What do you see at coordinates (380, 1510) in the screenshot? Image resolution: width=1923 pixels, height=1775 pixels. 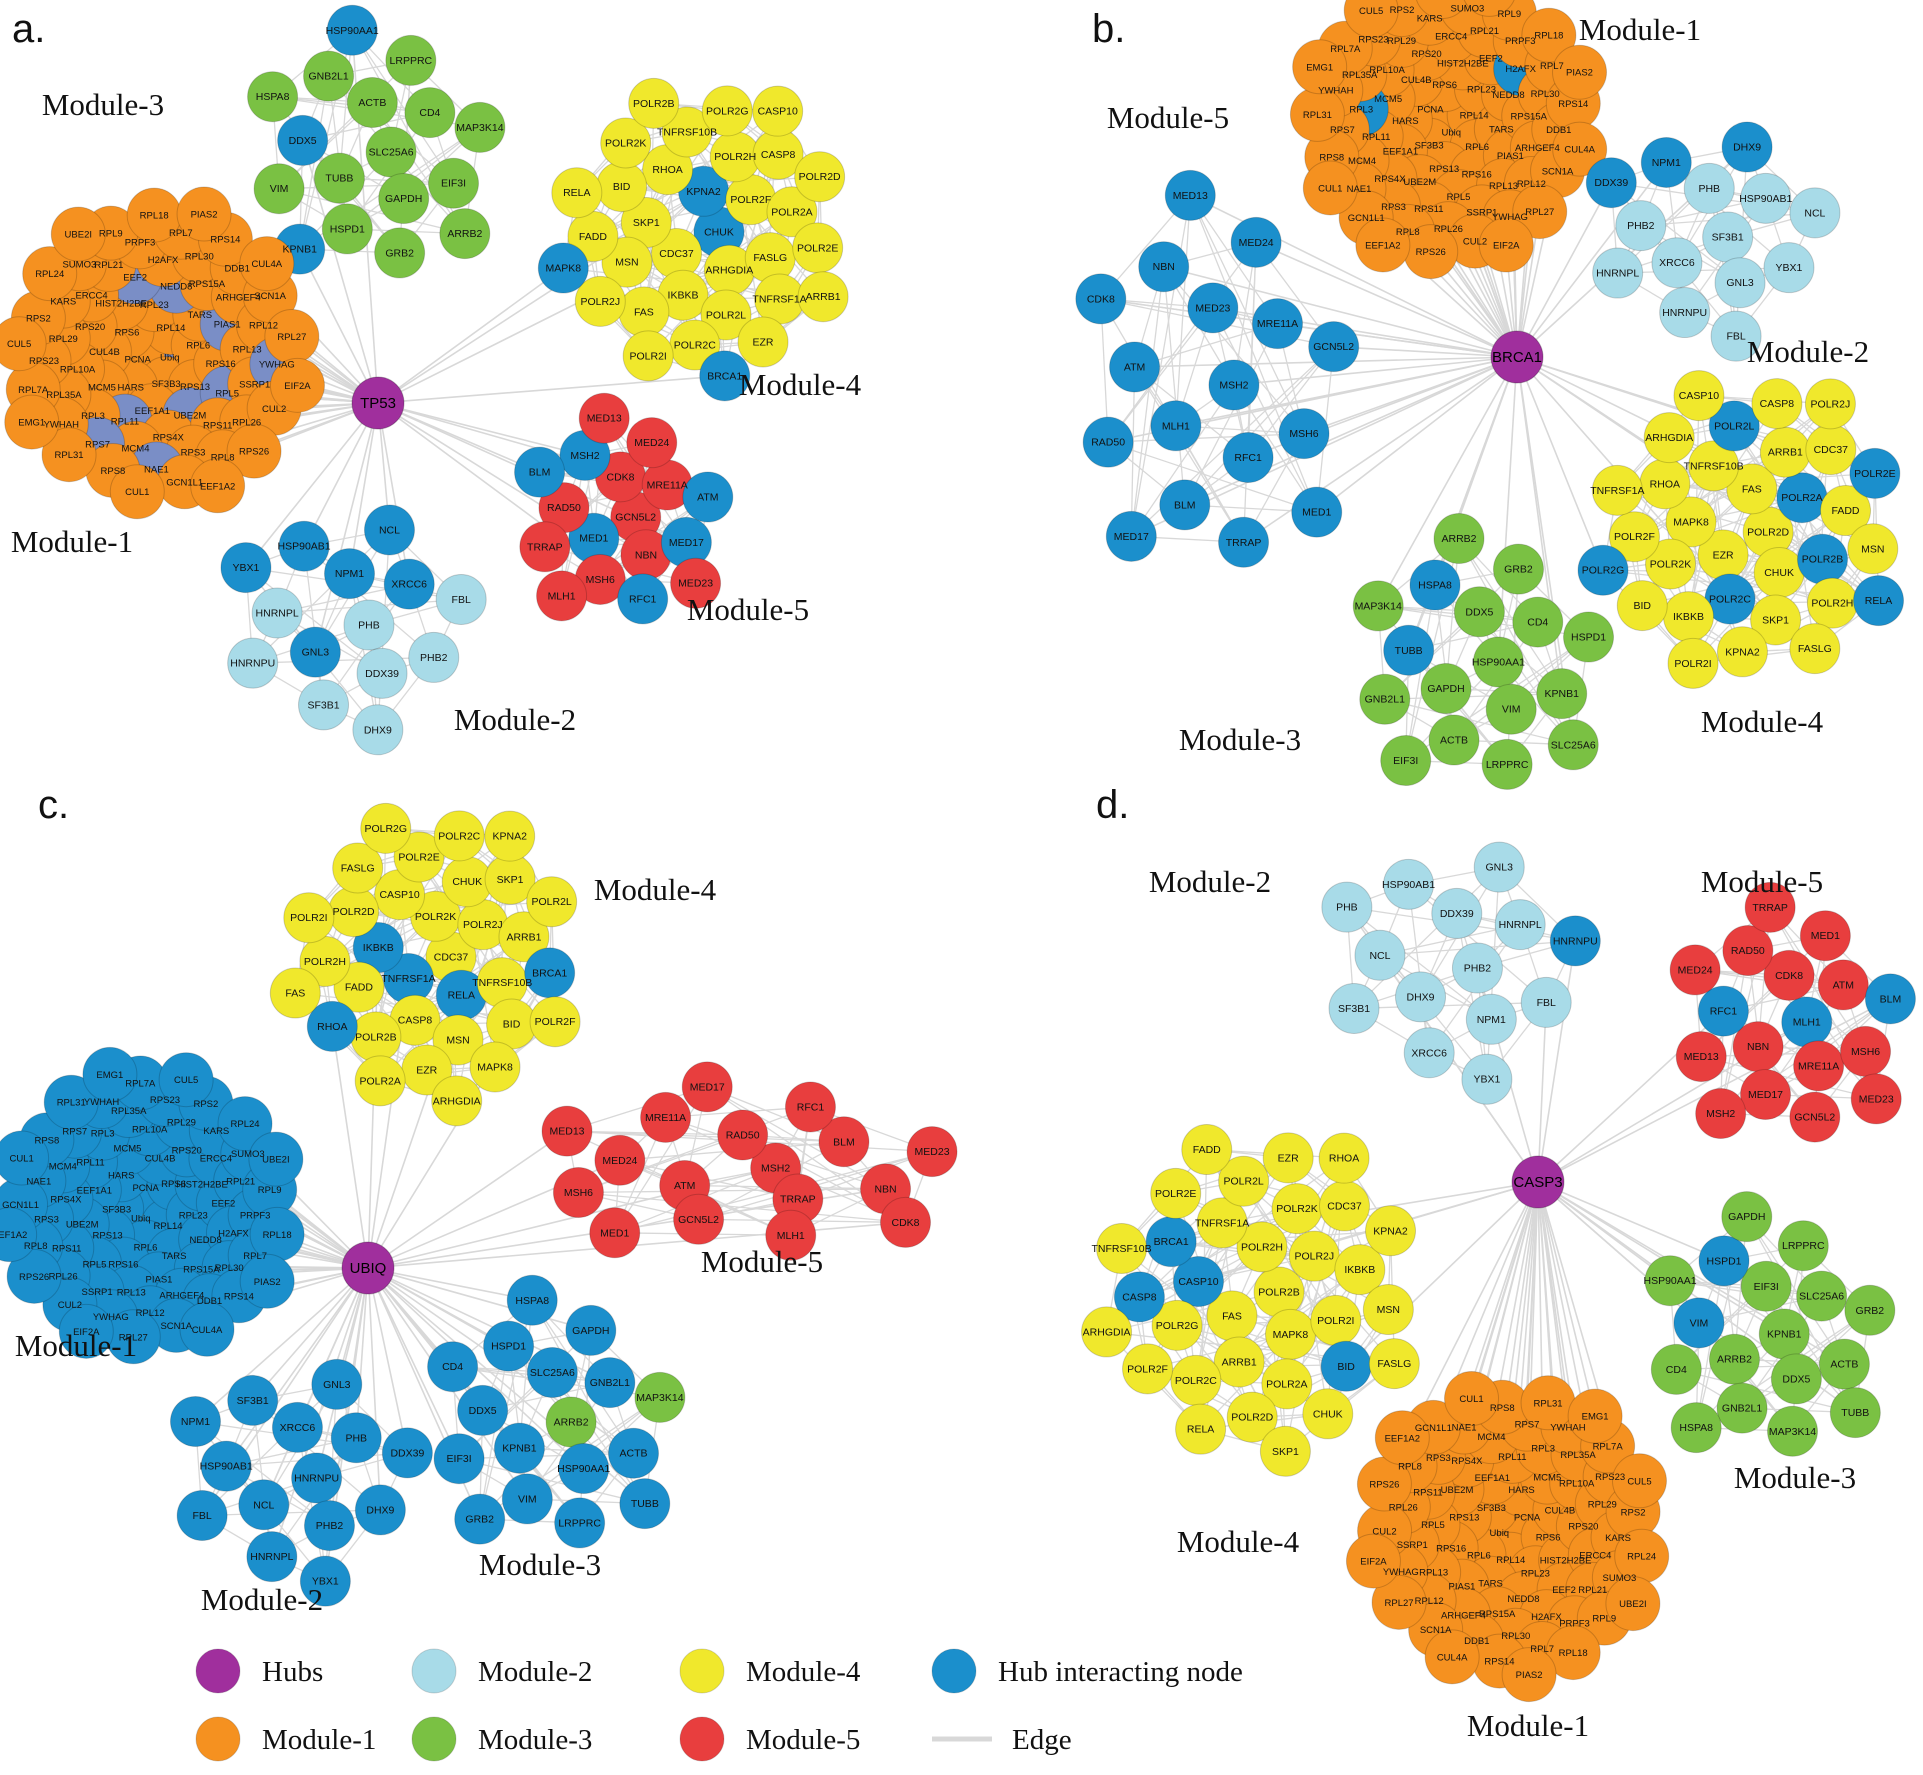 I see `gene-label-DHX9: DHX9` at bounding box center [380, 1510].